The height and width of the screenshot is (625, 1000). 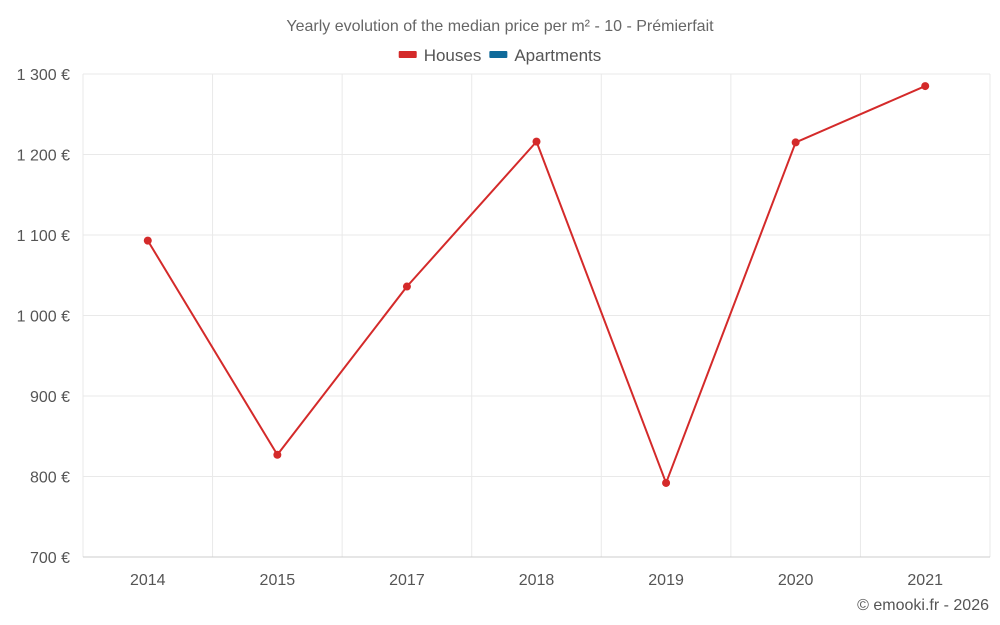 I want to click on x-tick-label: 2017, so click(x=407, y=580).